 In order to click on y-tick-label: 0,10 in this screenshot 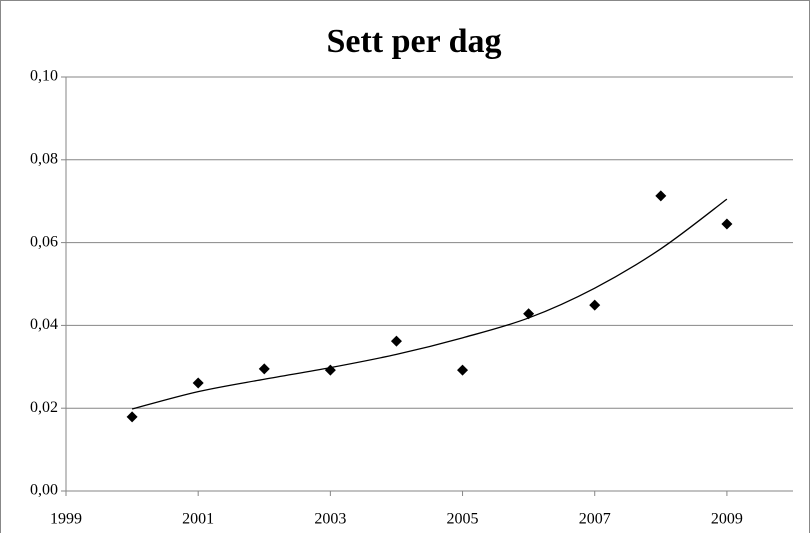, I will do `click(44, 76)`.